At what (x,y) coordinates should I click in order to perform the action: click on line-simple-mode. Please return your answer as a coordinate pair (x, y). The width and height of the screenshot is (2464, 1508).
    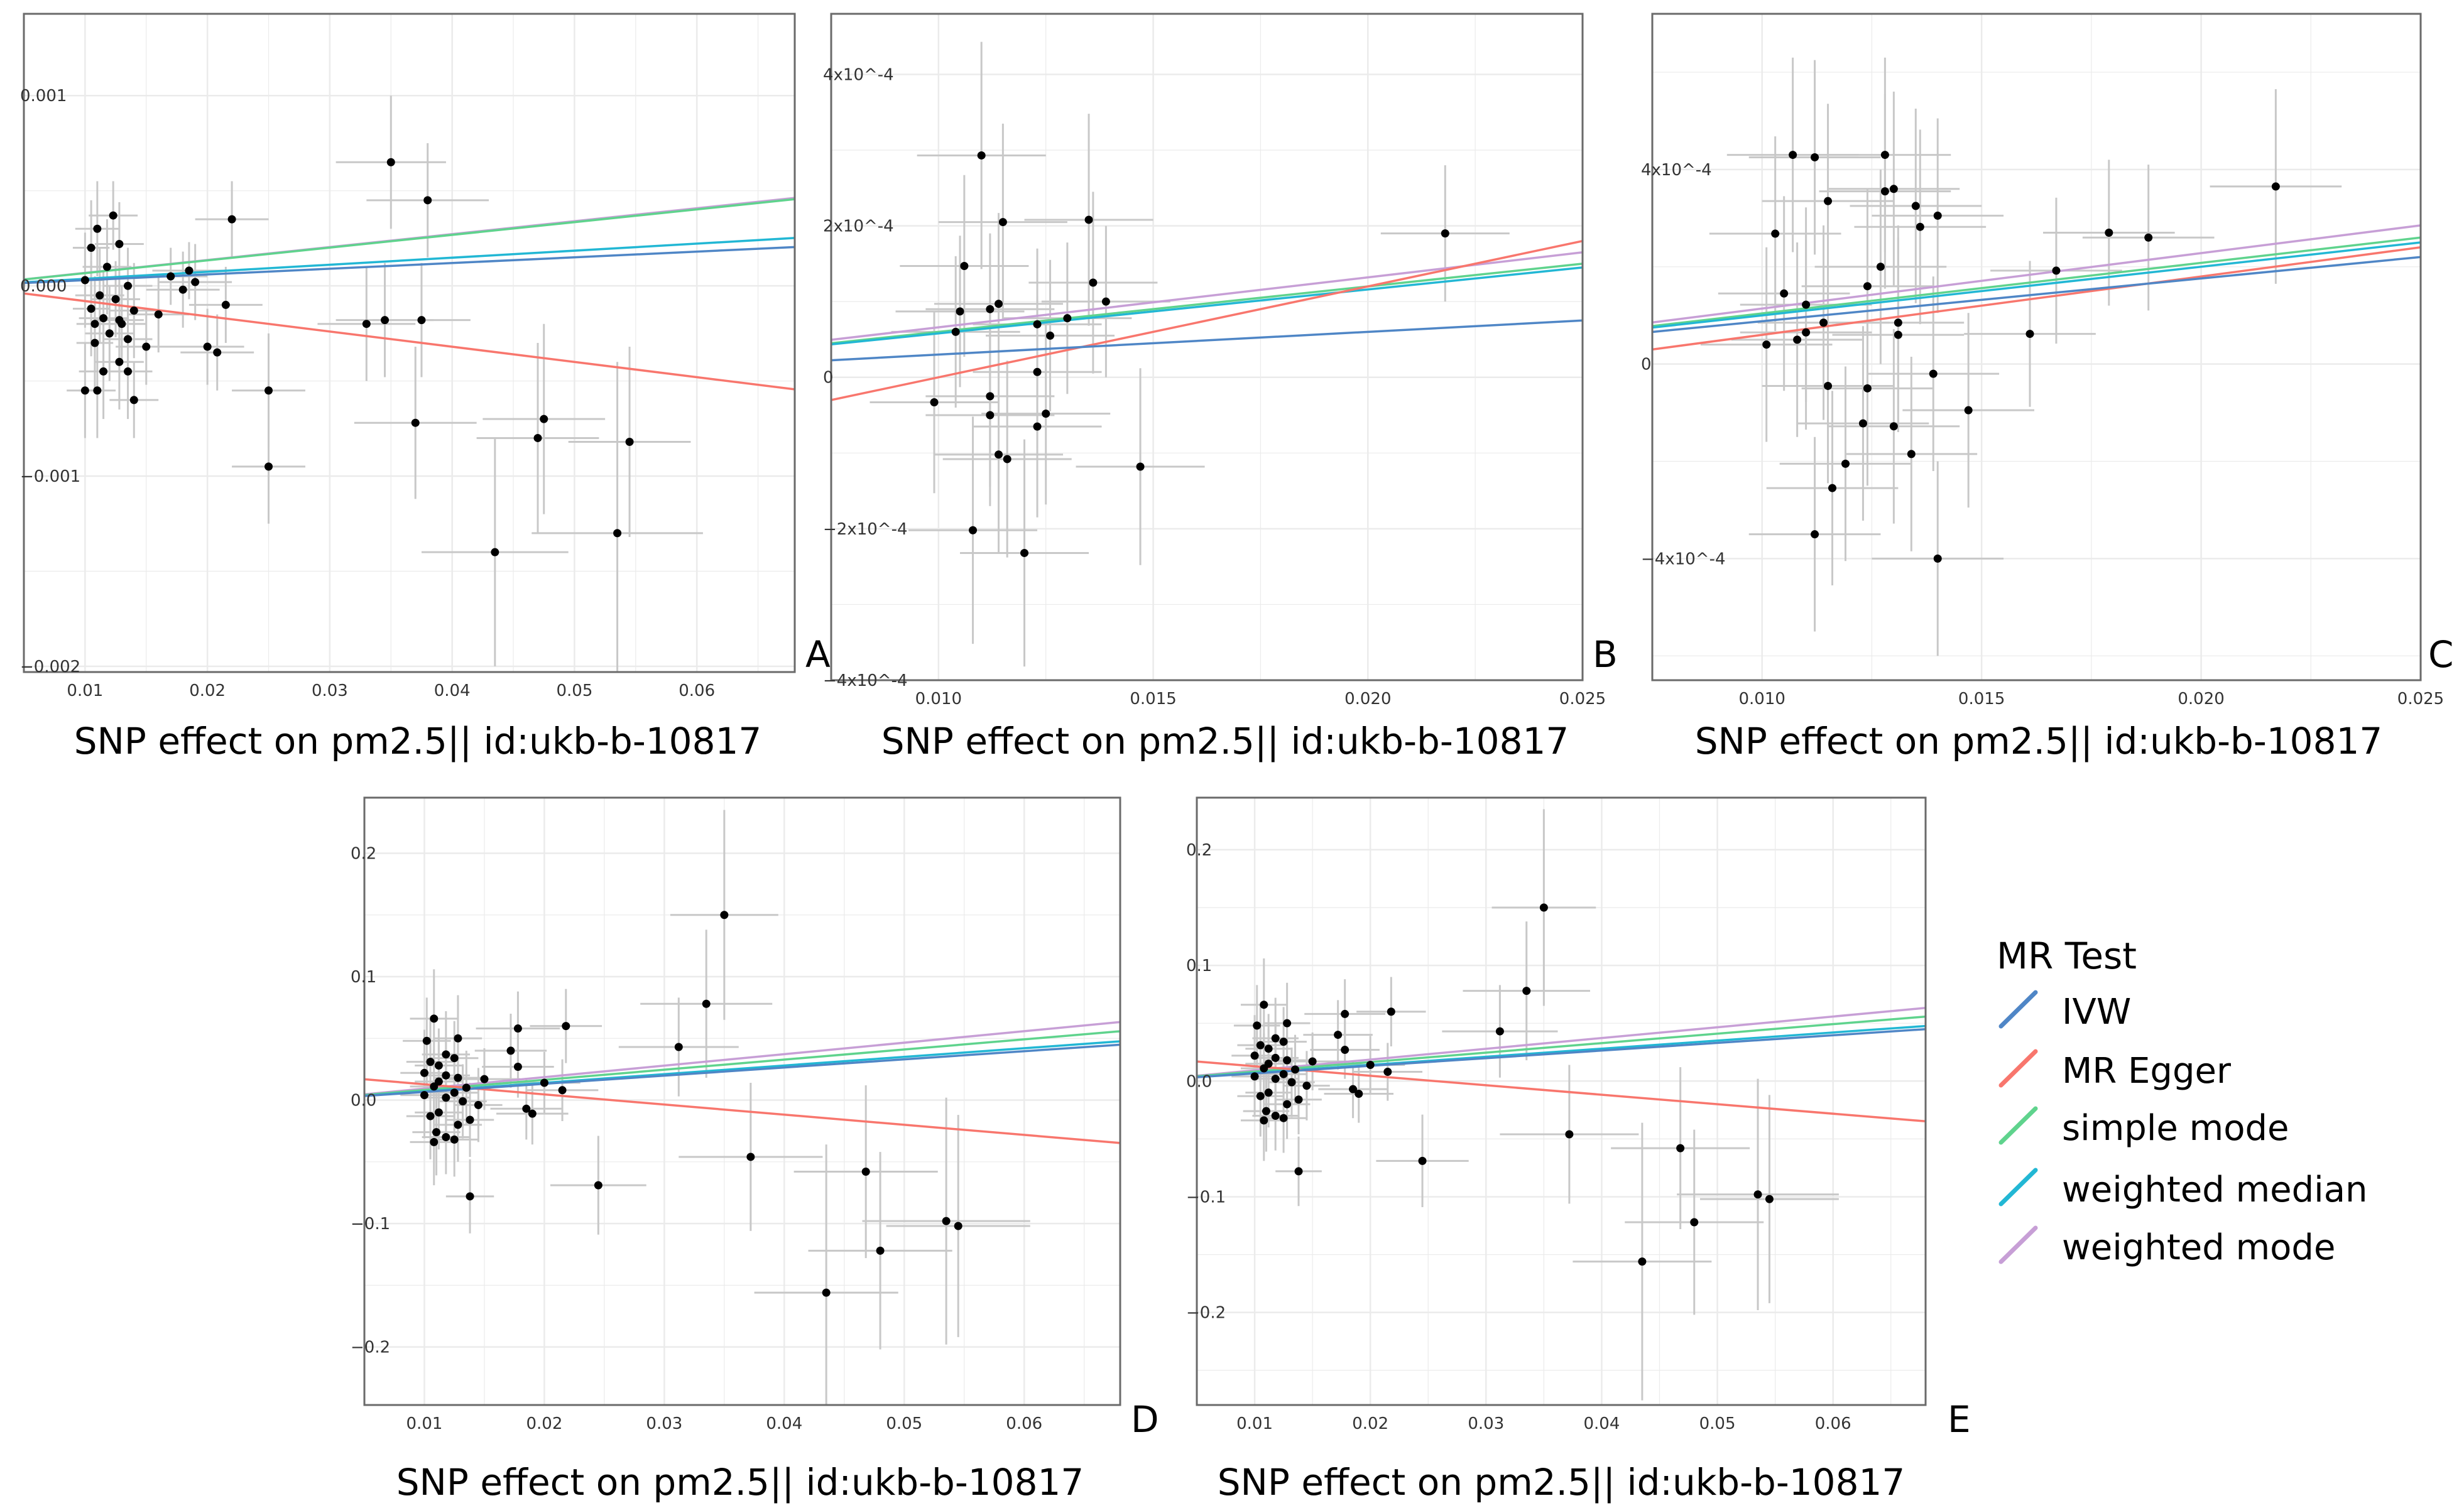
    Looking at the image, I should click on (410, 240).